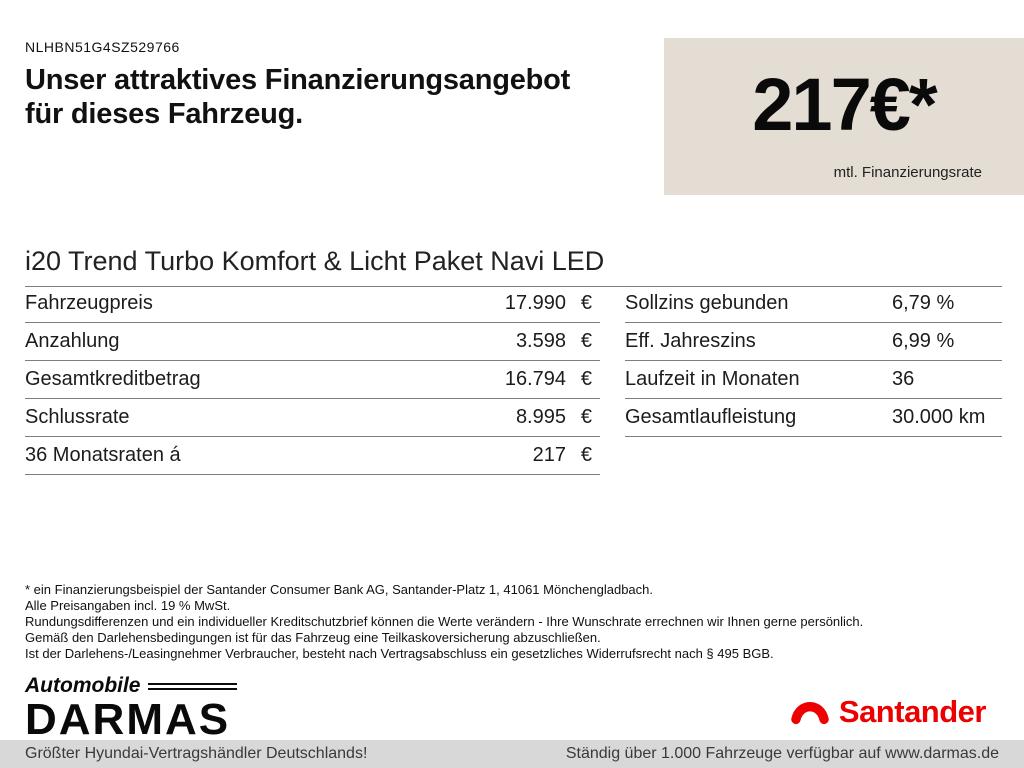 Image resolution: width=1024 pixels, height=768 pixels. Describe the element at coordinates (312, 418) in the screenshot. I see `table-row-schlussrate: Schlussrate 8.995 €` at that location.